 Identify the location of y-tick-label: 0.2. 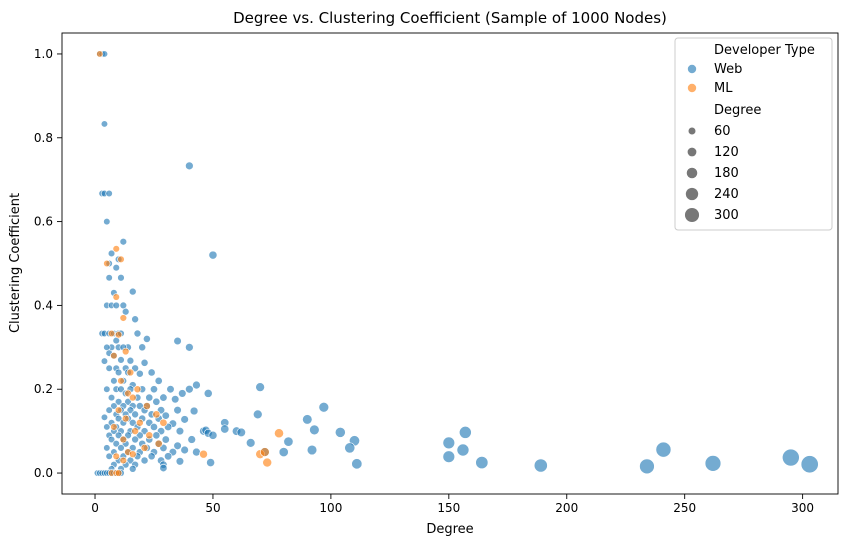
(43, 389).